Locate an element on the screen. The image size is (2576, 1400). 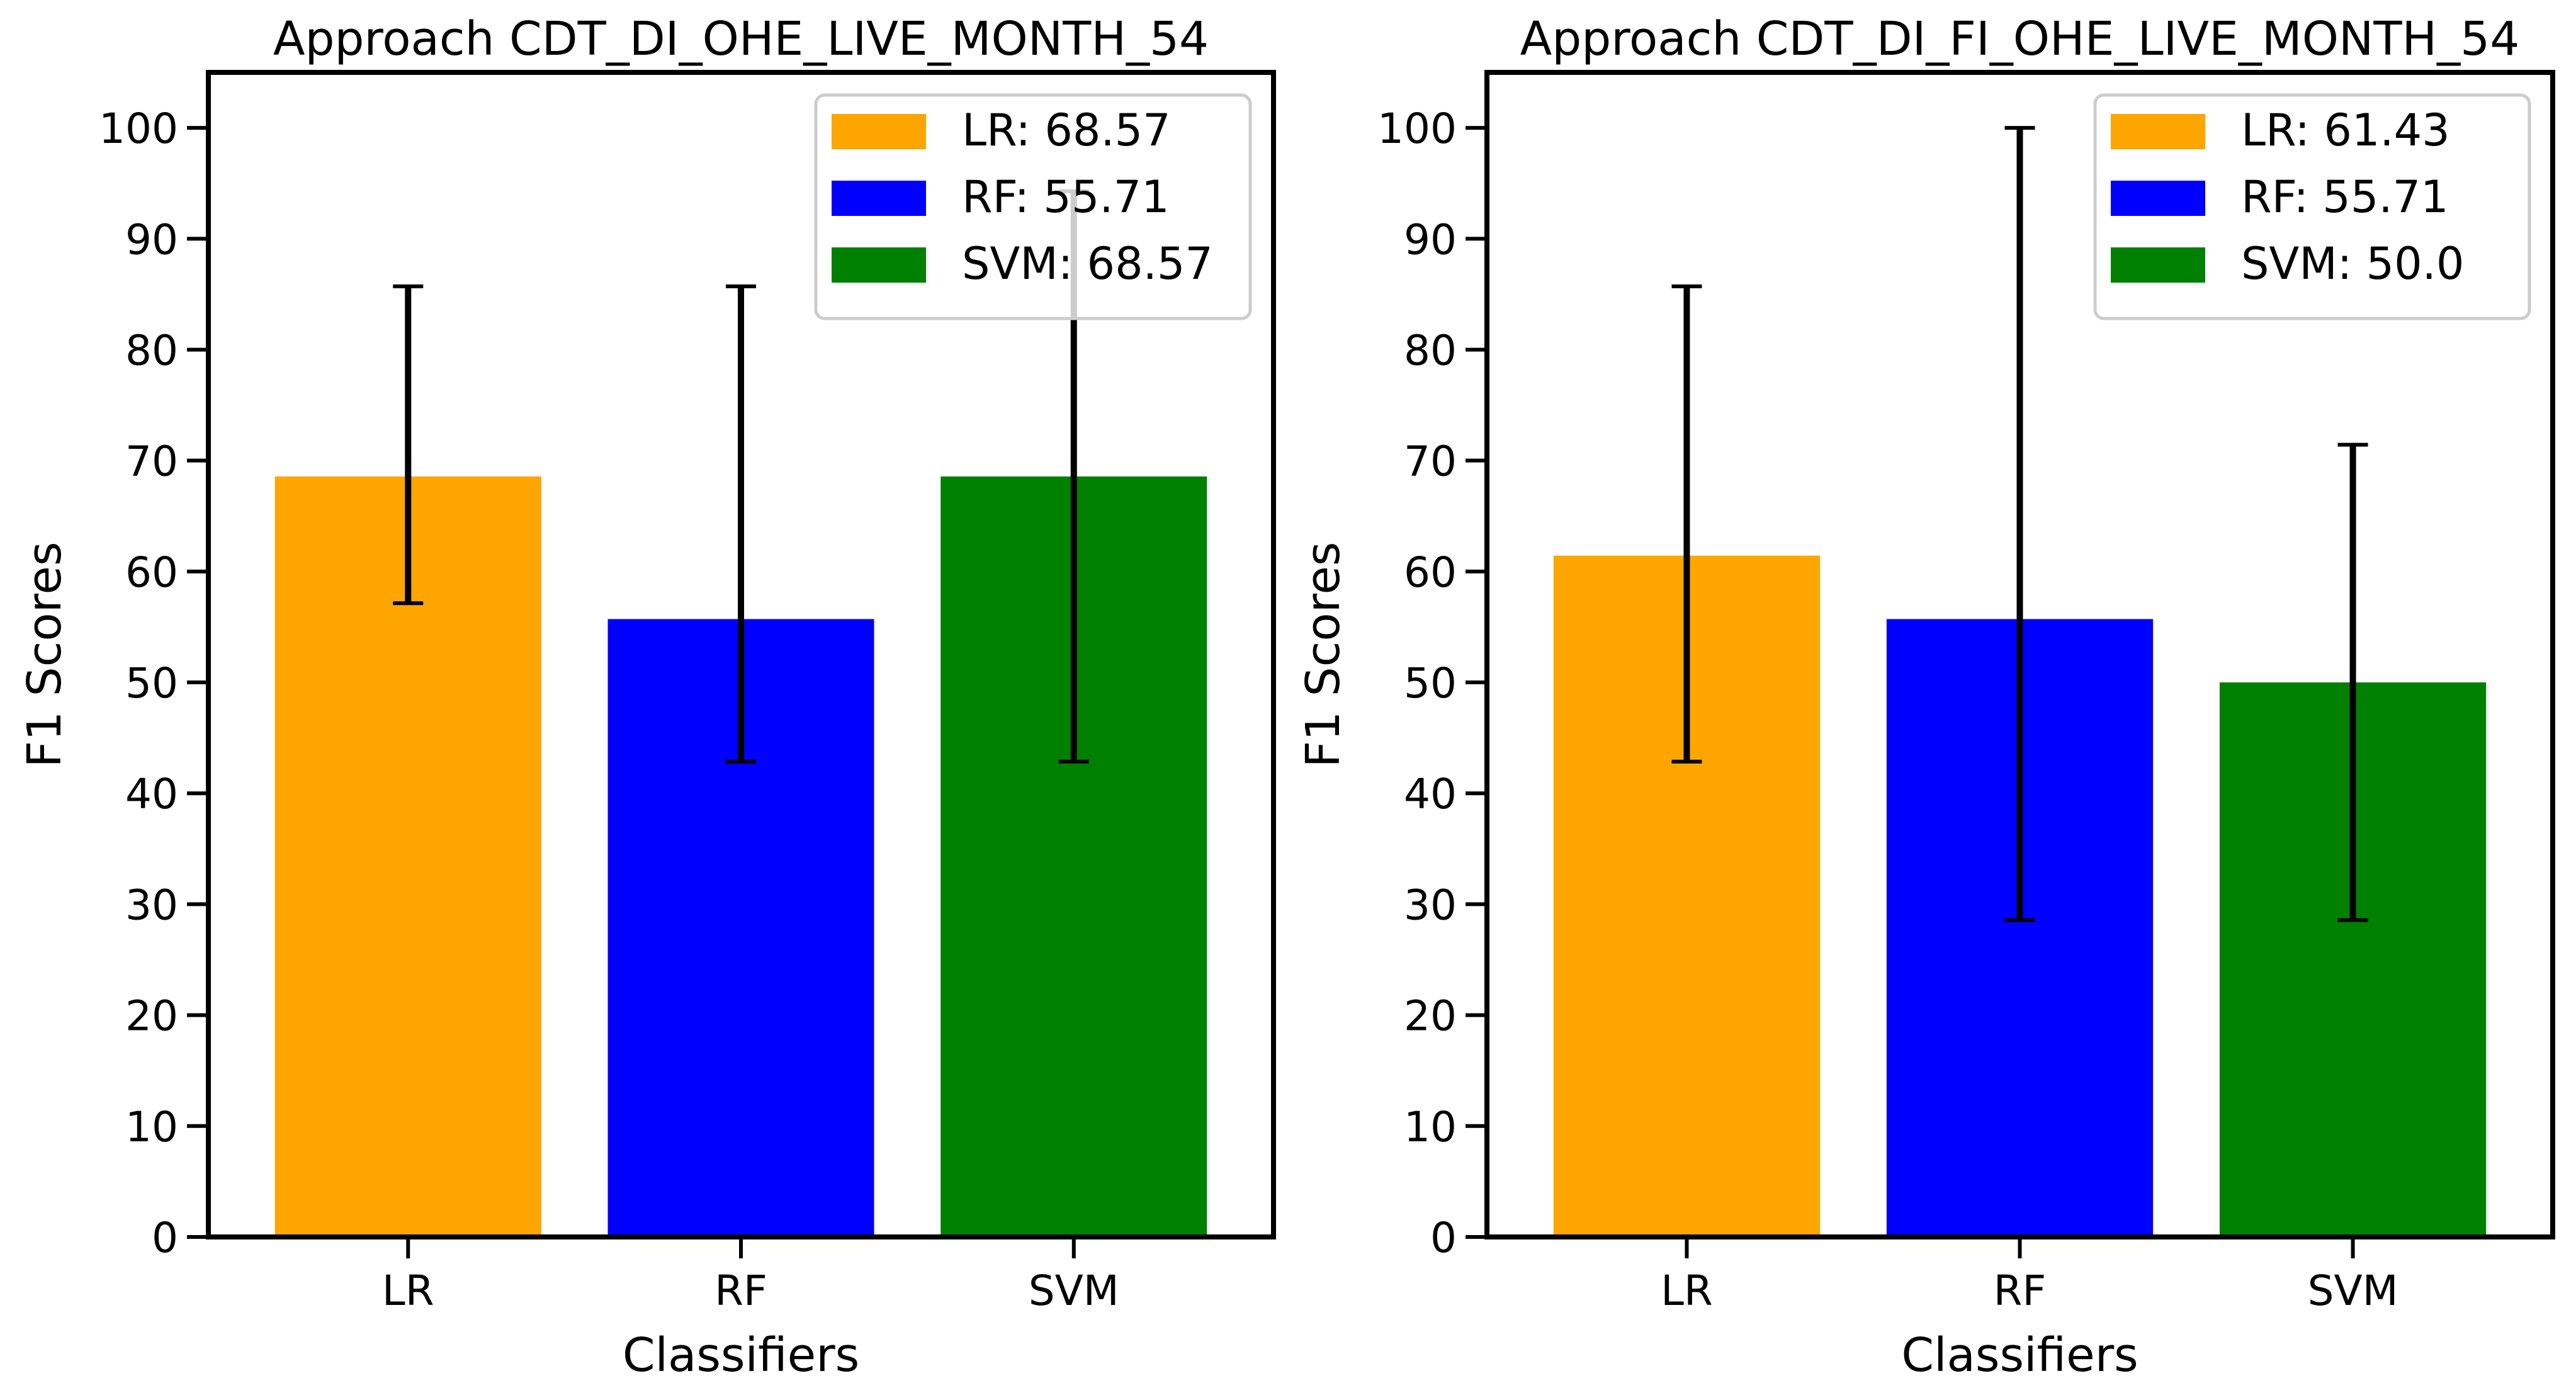
chart-title: Approach CDT_DI_OHE_LIVE_MONTH_54 is located at coordinates (741, 39).